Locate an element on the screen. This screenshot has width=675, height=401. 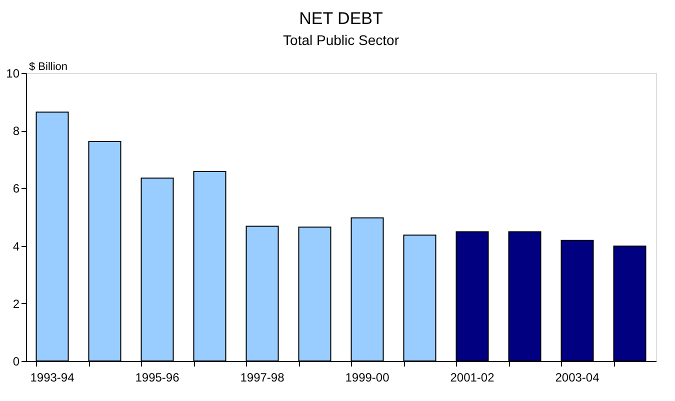
y-tick-label: 6 is located at coordinates (16, 189).